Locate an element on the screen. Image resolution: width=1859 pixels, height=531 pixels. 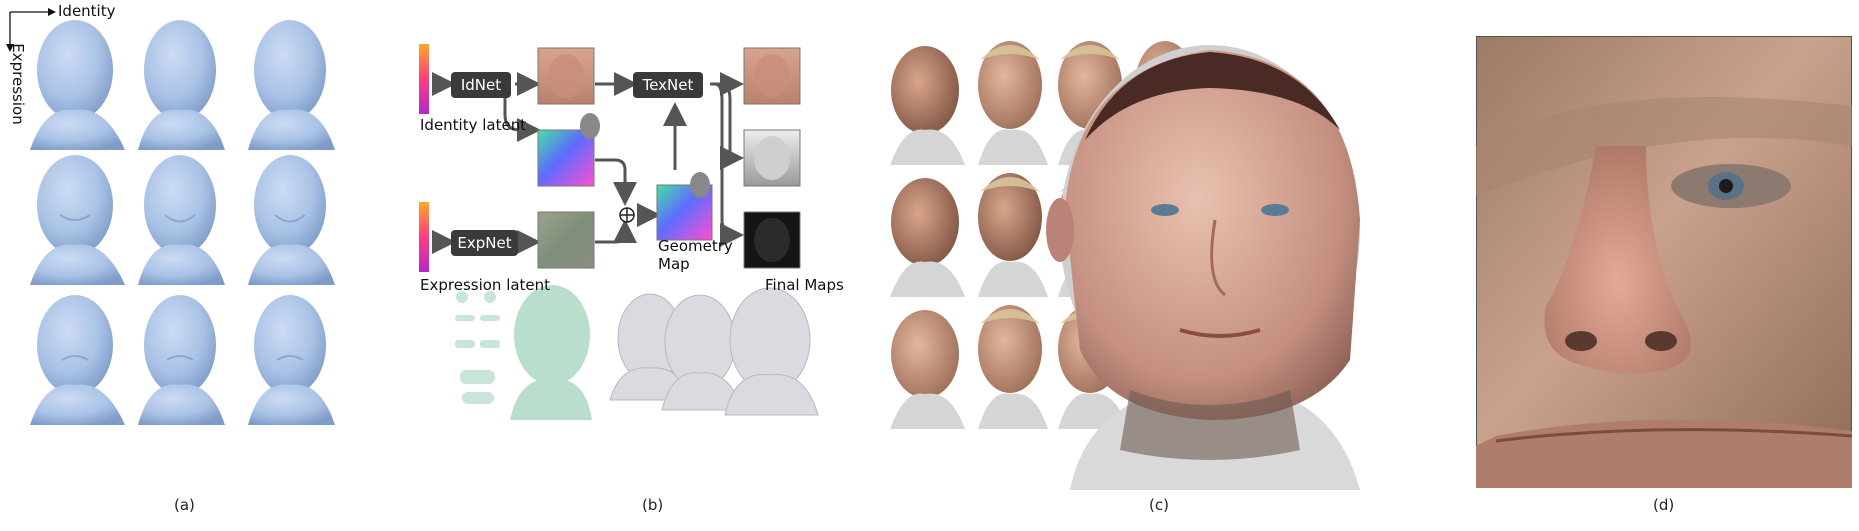
caption-a: (a) is located at coordinates (184, 505).